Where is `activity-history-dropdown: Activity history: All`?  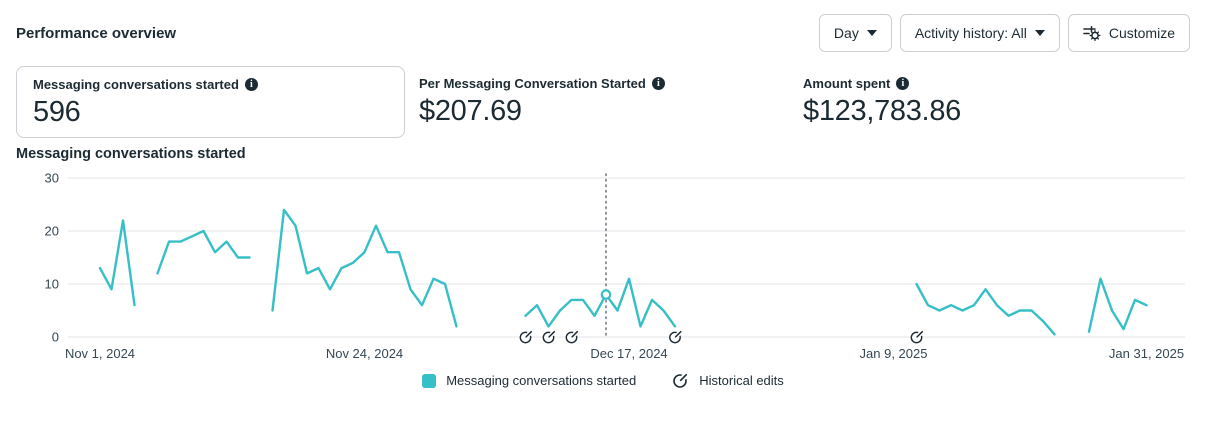 activity-history-dropdown: Activity history: All is located at coordinates (979, 33).